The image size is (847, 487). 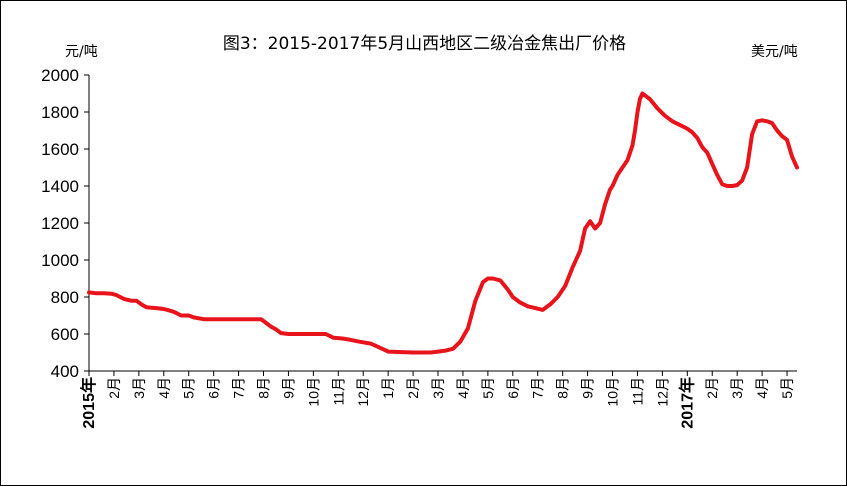 What do you see at coordinates (60, 75) in the screenshot?
I see `y-tick-label-2000: 2000` at bounding box center [60, 75].